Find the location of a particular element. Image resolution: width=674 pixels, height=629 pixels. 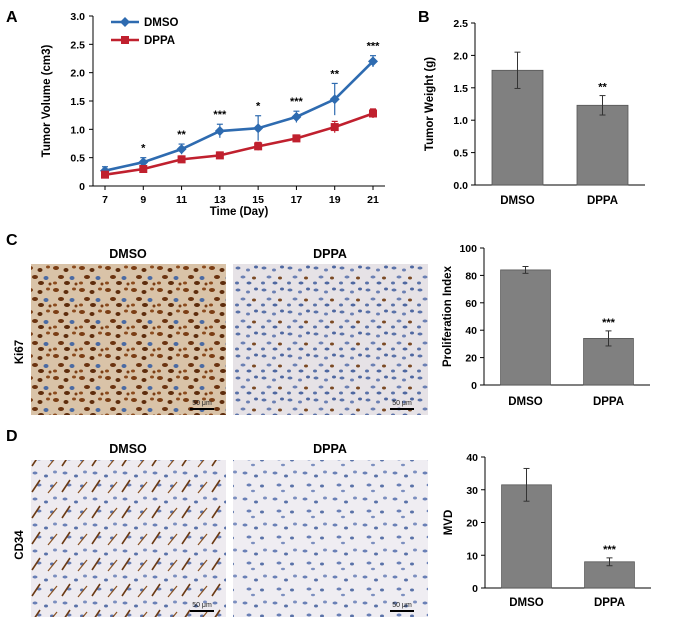

panel-letter-b: B is located at coordinates (424, 17).